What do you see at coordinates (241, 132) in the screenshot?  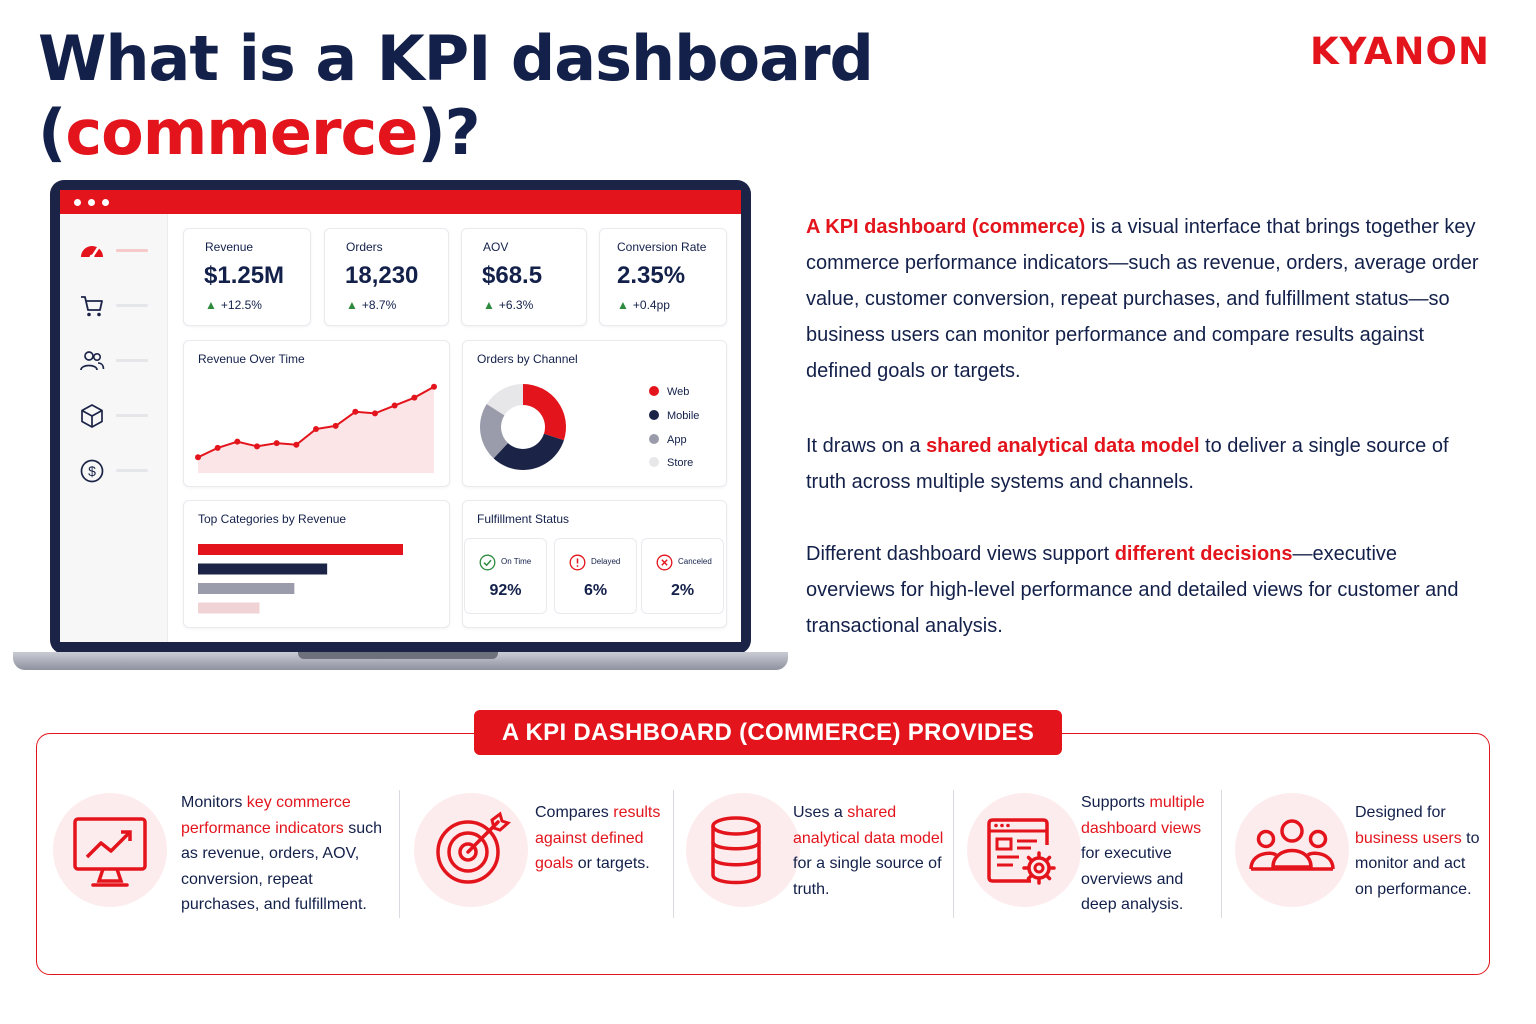 I see `title-highlight: commerce` at bounding box center [241, 132].